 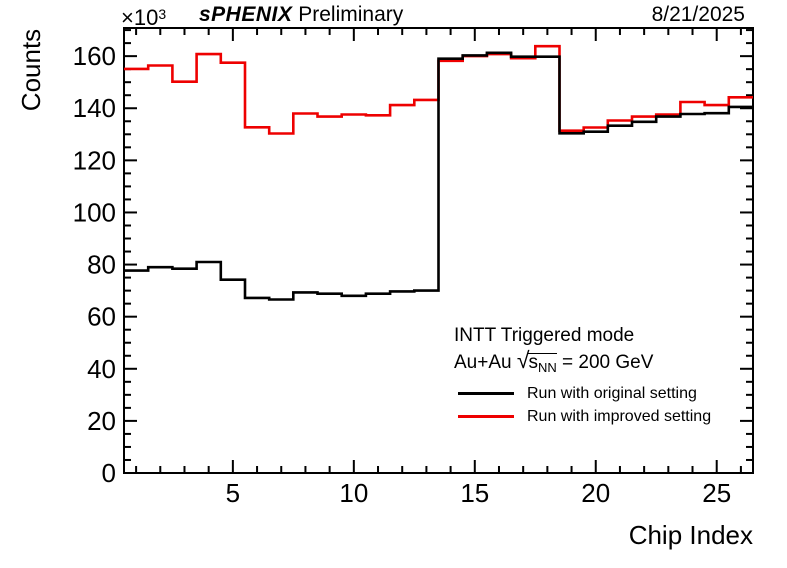 I want to click on x-axis-title: Chip Index, so click(x=690, y=535).